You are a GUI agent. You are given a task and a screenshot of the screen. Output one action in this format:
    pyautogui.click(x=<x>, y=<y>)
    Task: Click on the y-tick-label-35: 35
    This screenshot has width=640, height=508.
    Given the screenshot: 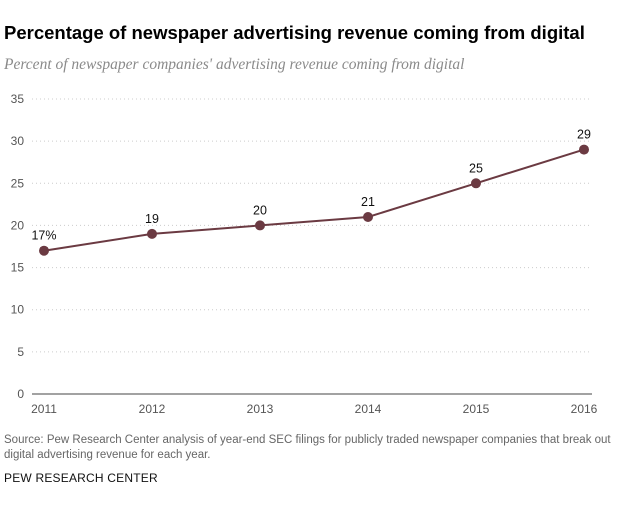 What is the action you would take?
    pyautogui.click(x=18, y=99)
    